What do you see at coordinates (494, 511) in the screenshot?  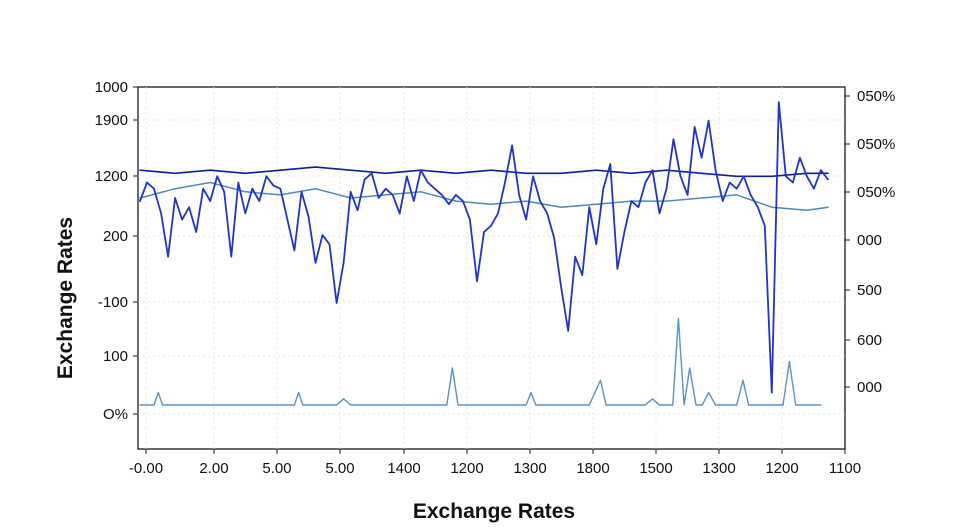 I see `x-axis-title: Exchange Rates` at bounding box center [494, 511].